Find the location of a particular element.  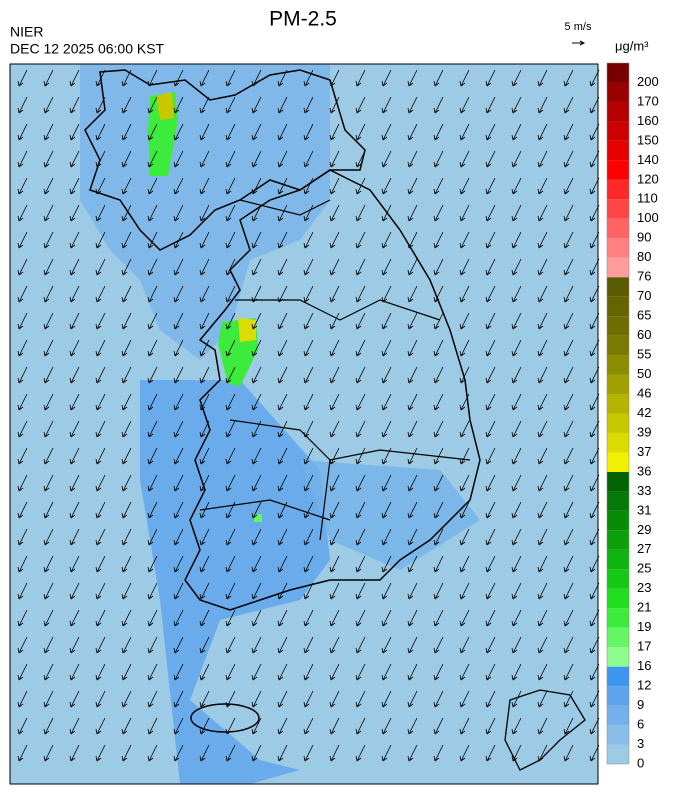

pm-area is located at coordinates (235, 582).